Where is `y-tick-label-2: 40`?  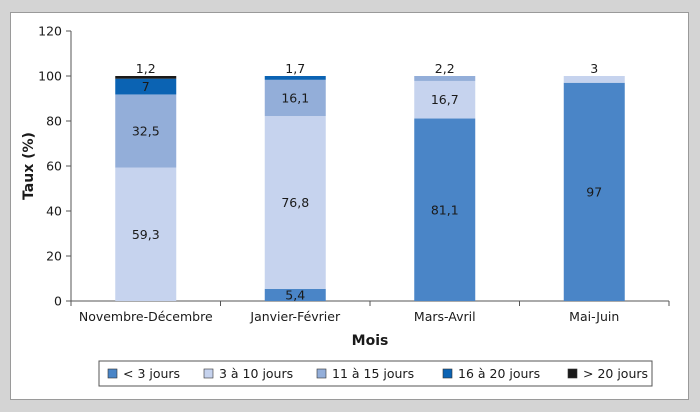 y-tick-label-2: 40 is located at coordinates (54, 211).